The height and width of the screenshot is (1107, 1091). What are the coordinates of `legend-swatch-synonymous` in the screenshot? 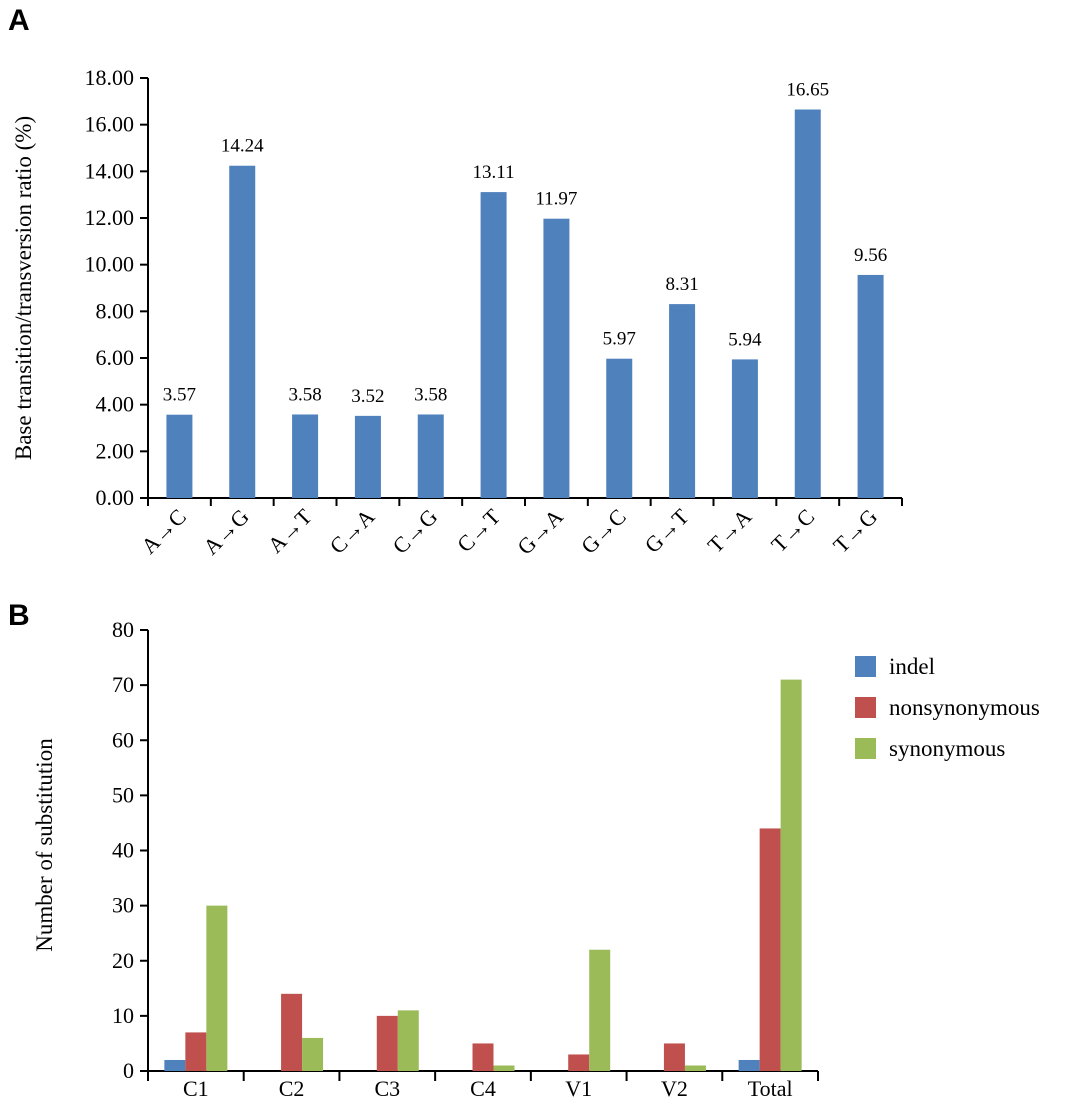 It's located at (865, 748).